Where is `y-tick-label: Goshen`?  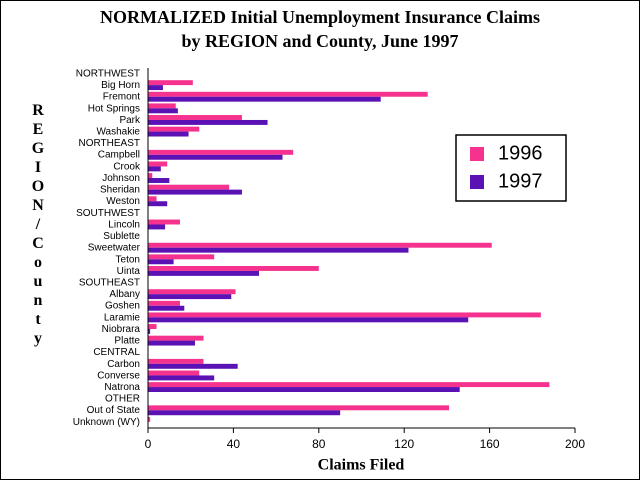 y-tick-label: Goshen is located at coordinates (122, 306).